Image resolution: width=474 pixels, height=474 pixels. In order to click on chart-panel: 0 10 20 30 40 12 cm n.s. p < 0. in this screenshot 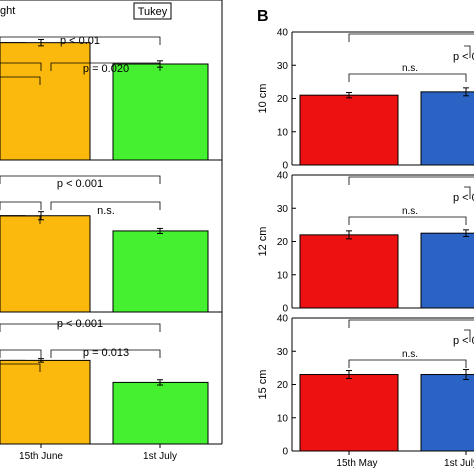, I will do `click(365, 243)`.